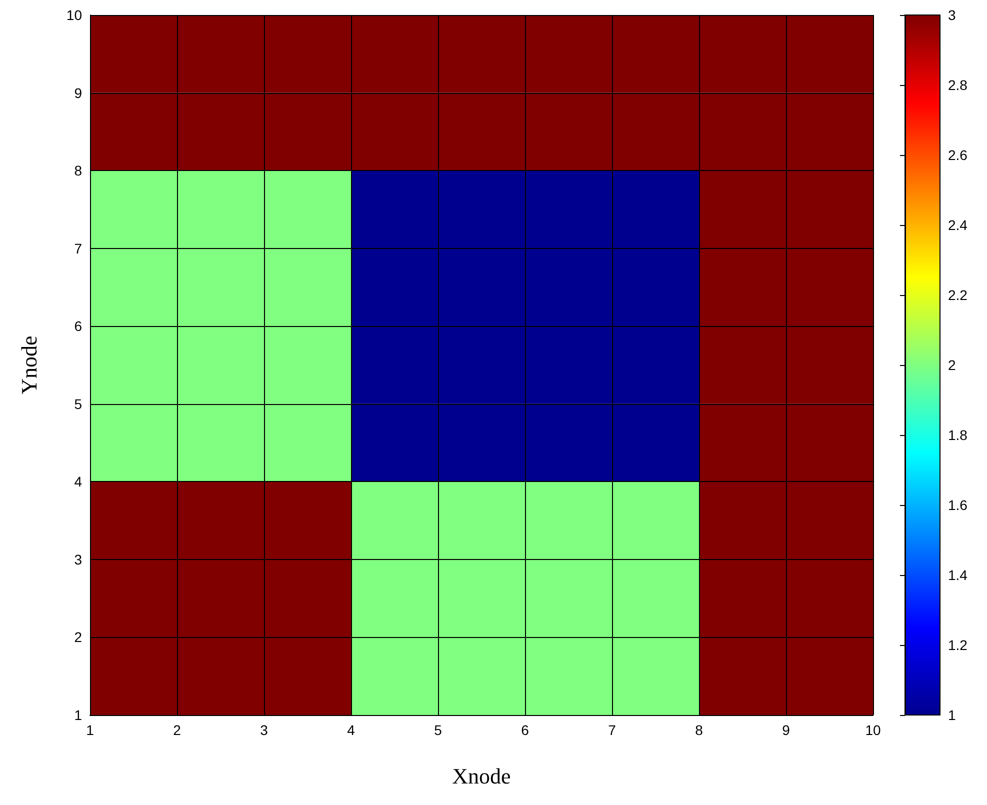  Describe the element at coordinates (78, 715) in the screenshot. I see `y-tick-label: 1` at that location.